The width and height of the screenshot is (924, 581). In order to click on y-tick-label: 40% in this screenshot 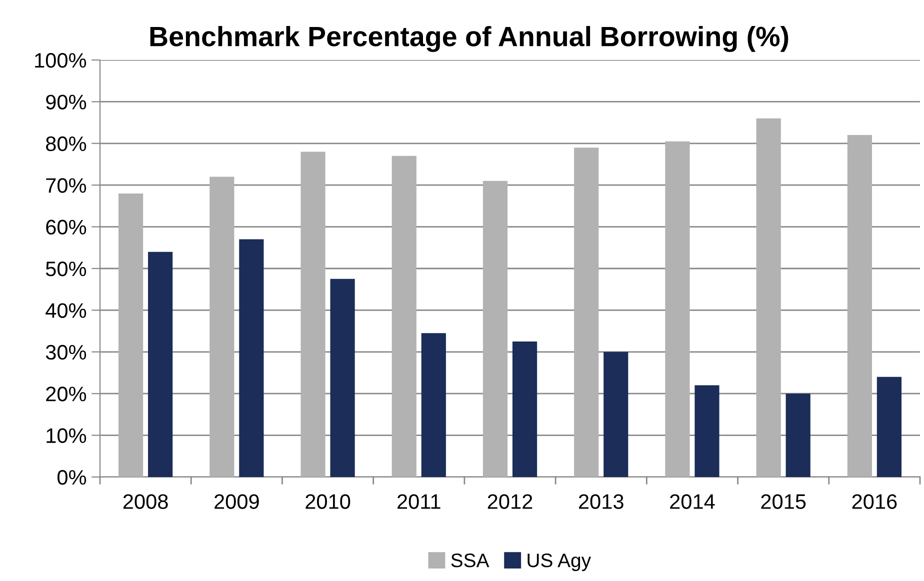, I will do `click(66, 310)`.